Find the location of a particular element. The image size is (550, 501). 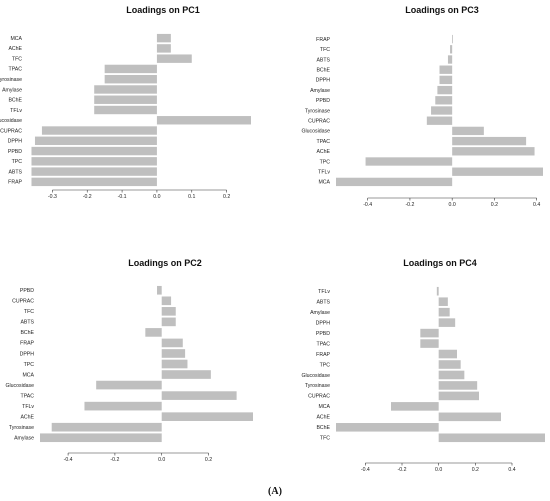

category-label: TPAC is located at coordinates (324, 142).